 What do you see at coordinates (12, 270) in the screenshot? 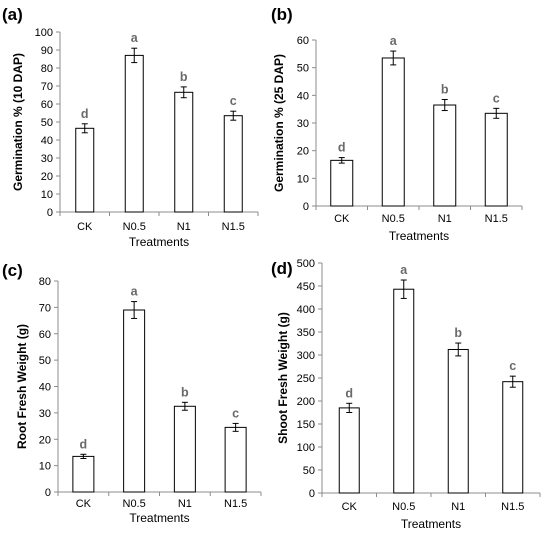
I see `panel-label: (c)` at bounding box center [12, 270].